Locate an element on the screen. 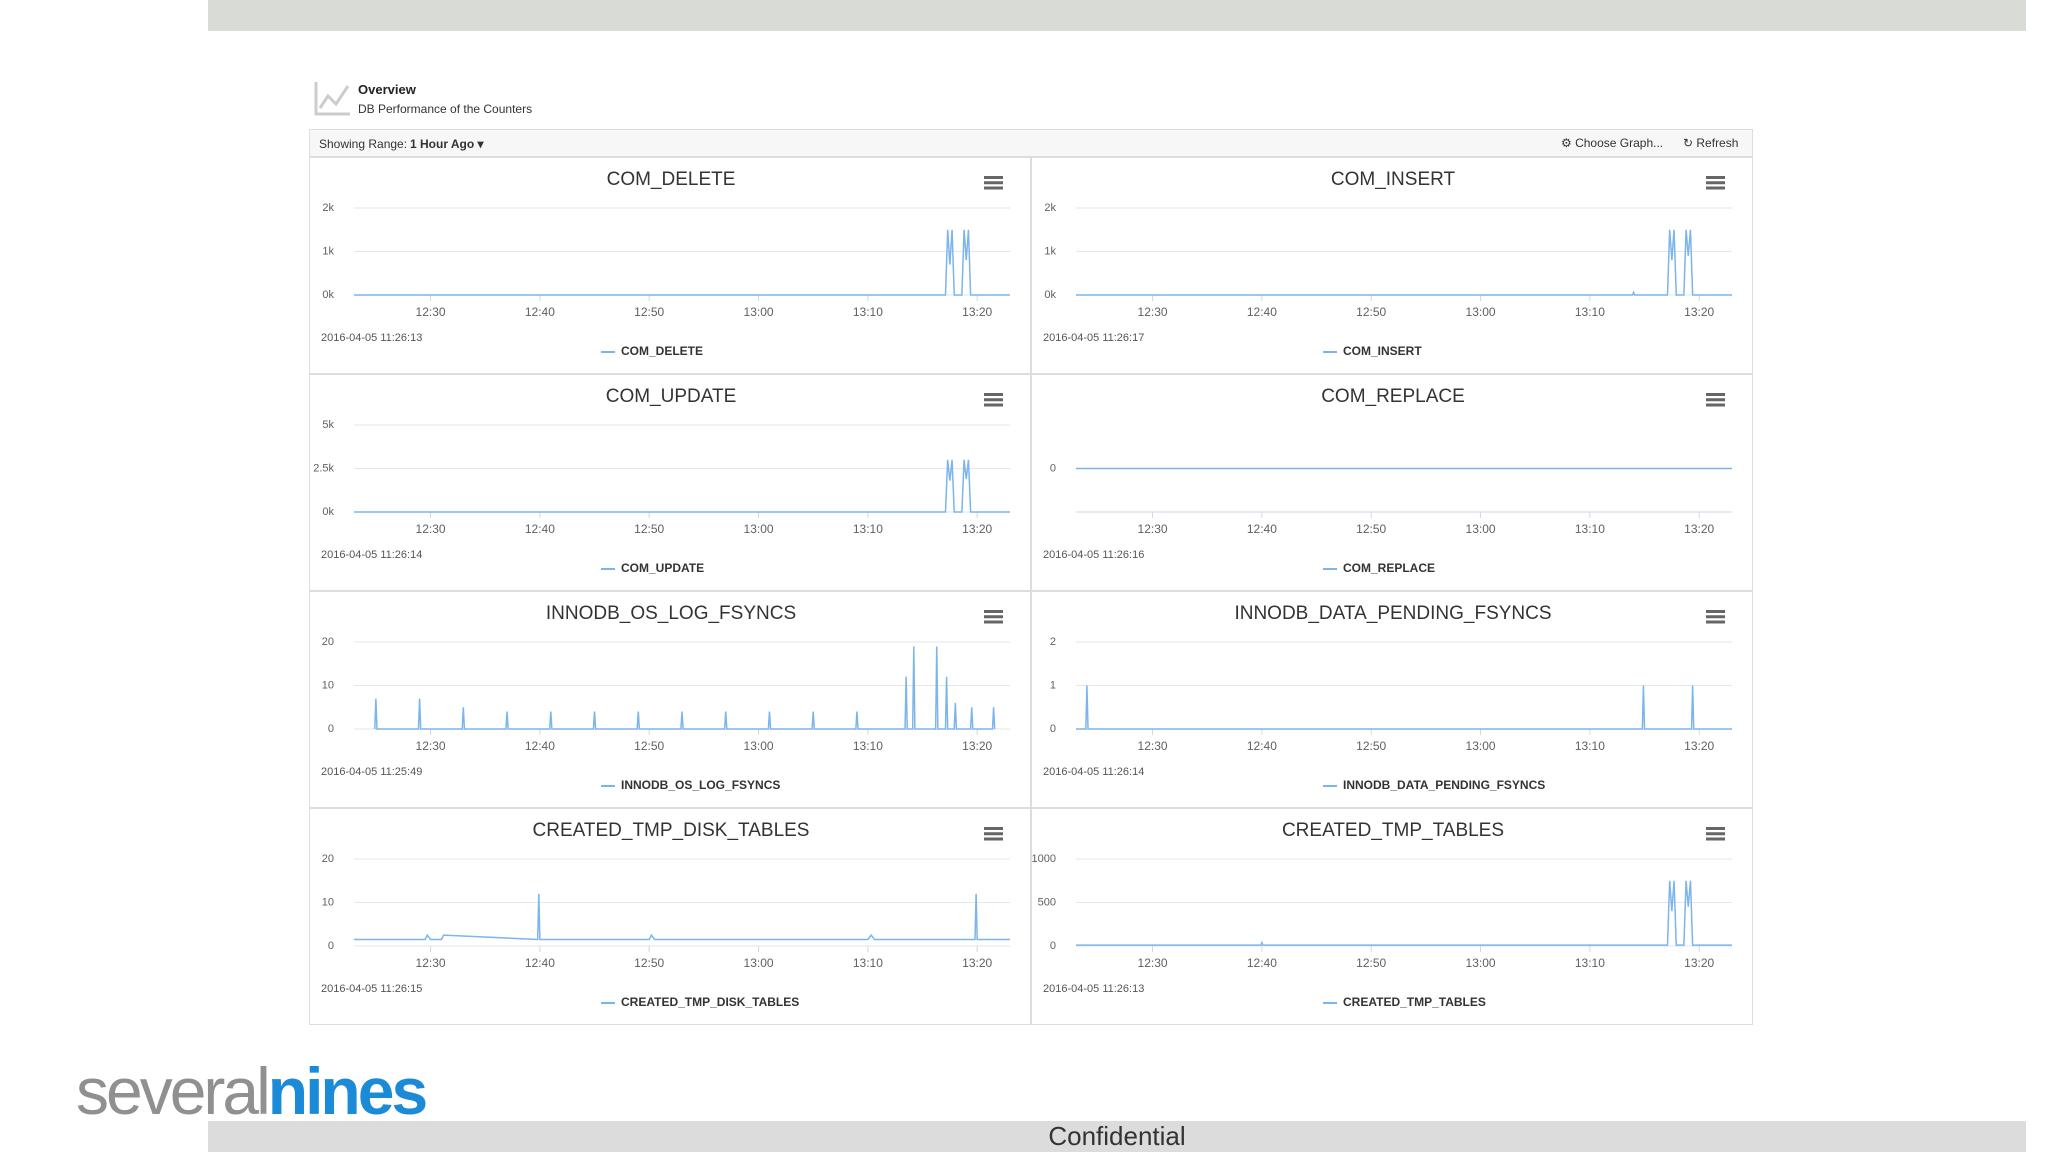 The width and height of the screenshot is (2048, 1152). legend-label: INNODB_OS_LOG_FSYNCS is located at coordinates (700, 785).